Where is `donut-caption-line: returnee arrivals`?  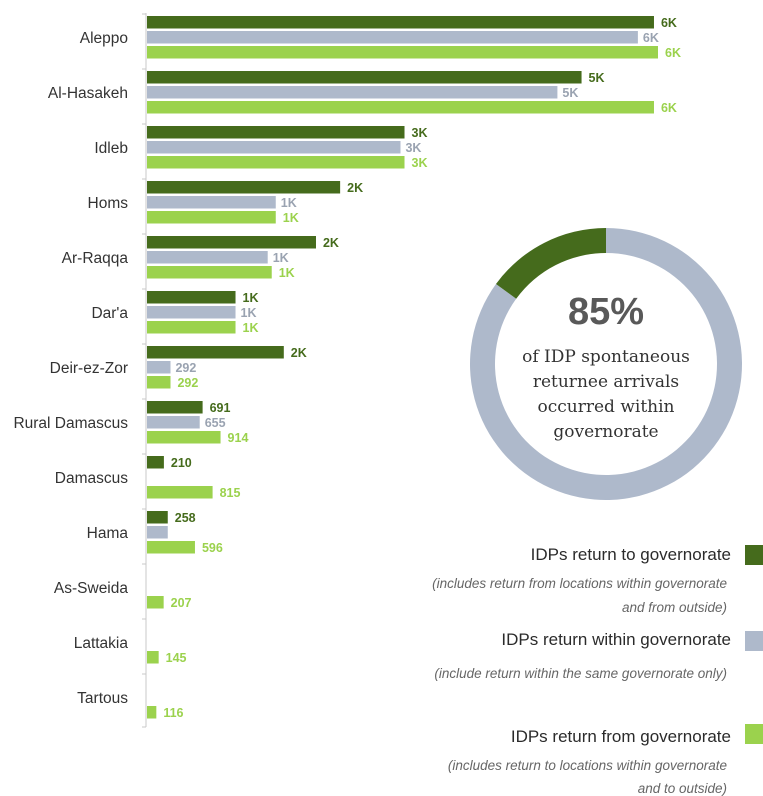
donut-caption-line: returnee arrivals is located at coordinates (606, 382).